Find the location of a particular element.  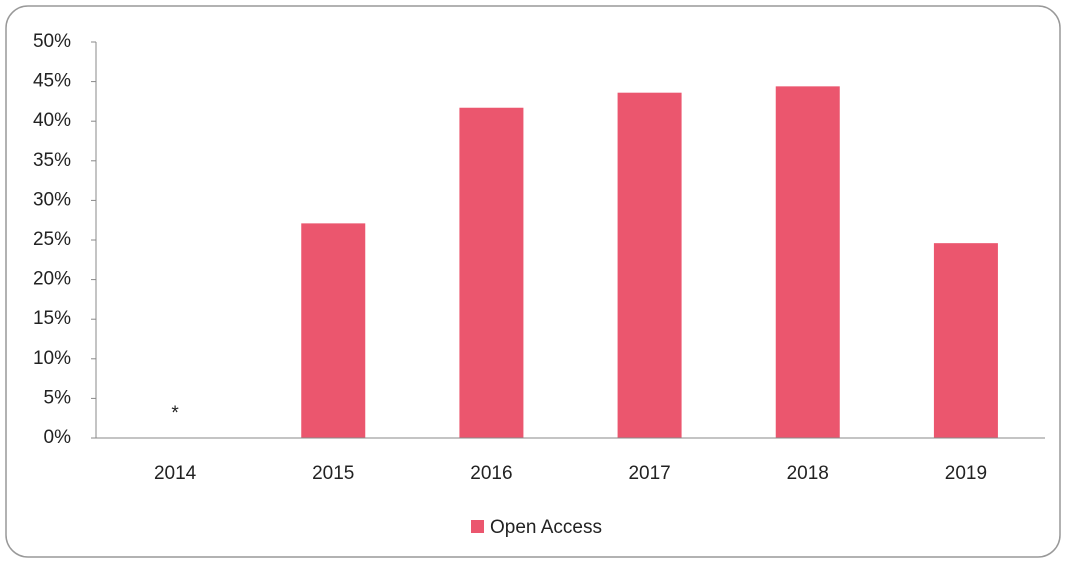

x-tick-label: 2016 is located at coordinates (491, 473).